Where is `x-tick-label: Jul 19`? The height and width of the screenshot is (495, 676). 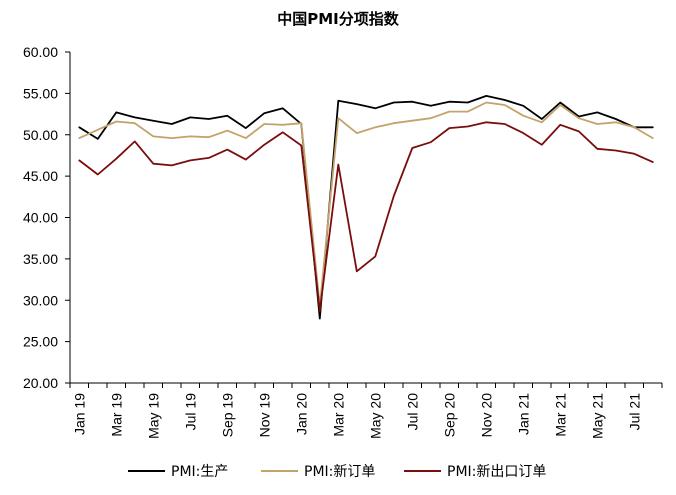
x-tick-label: Jul 19 is located at coordinates (190, 412).